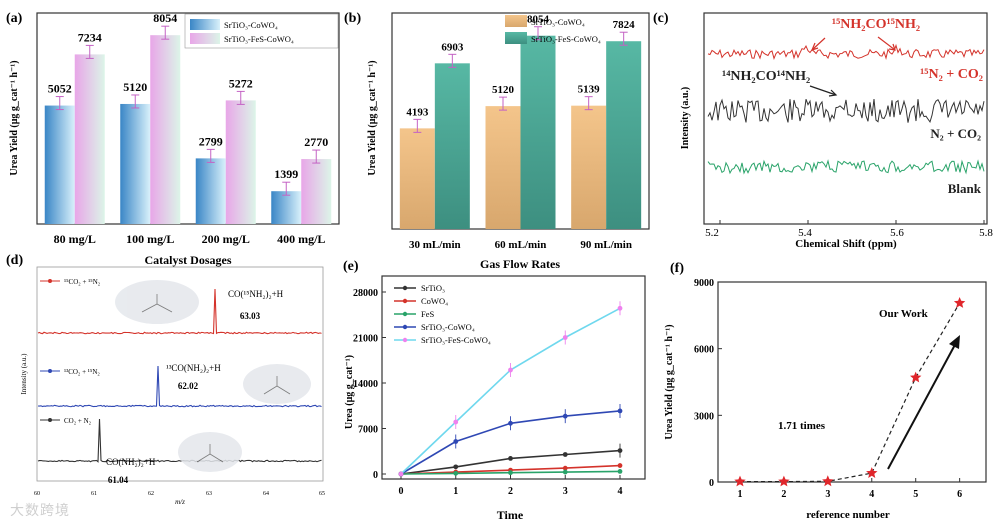  Describe the element at coordinates (565, 491) in the screenshot. I see `x-tick-label: 3` at that location.